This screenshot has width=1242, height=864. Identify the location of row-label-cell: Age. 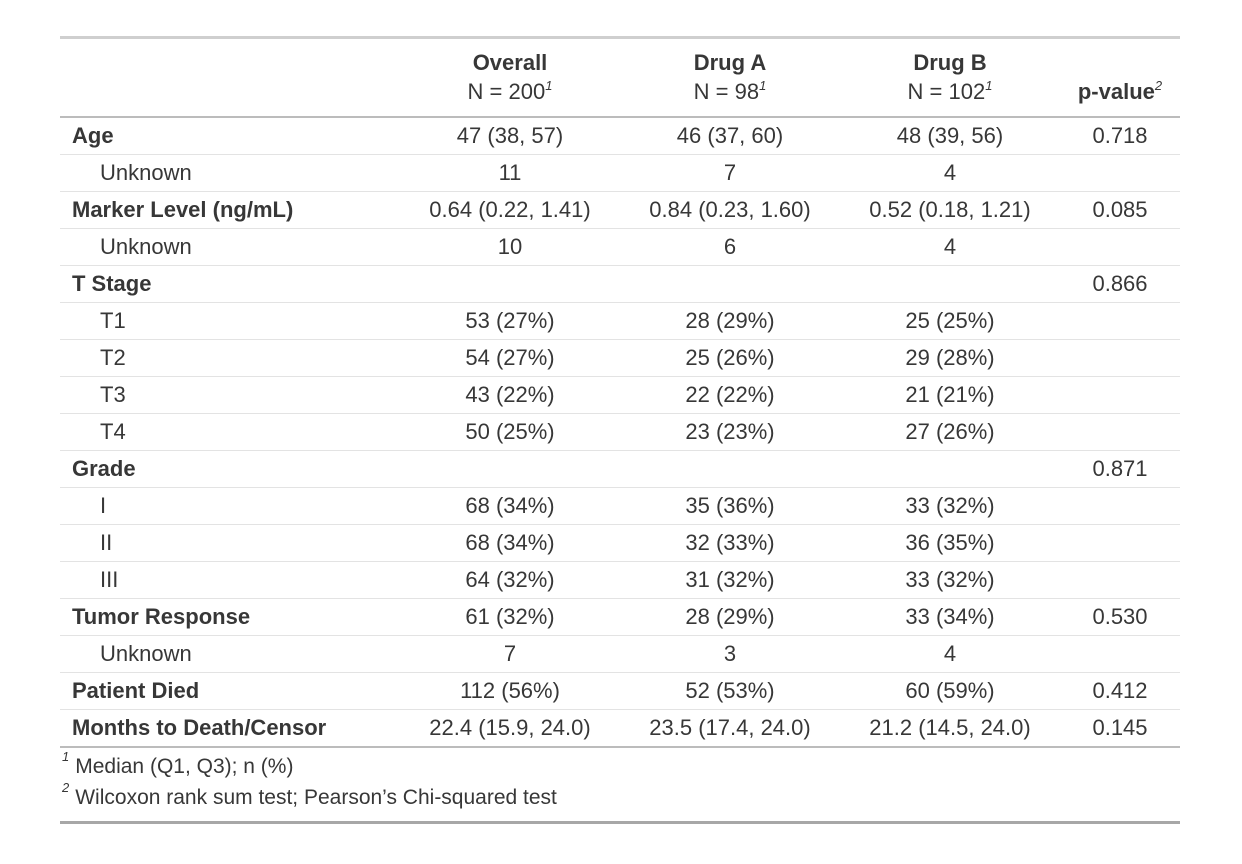
(230, 136).